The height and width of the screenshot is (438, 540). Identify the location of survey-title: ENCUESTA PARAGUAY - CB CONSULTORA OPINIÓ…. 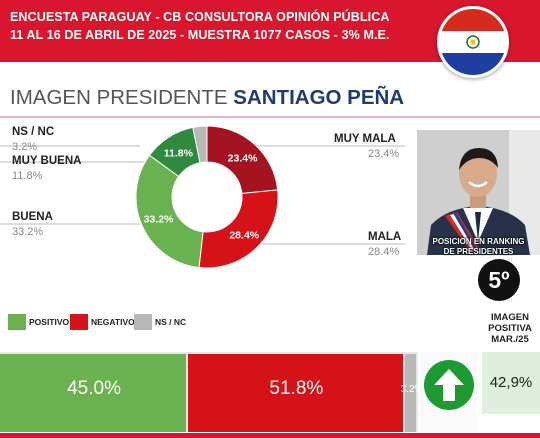
(200, 17).